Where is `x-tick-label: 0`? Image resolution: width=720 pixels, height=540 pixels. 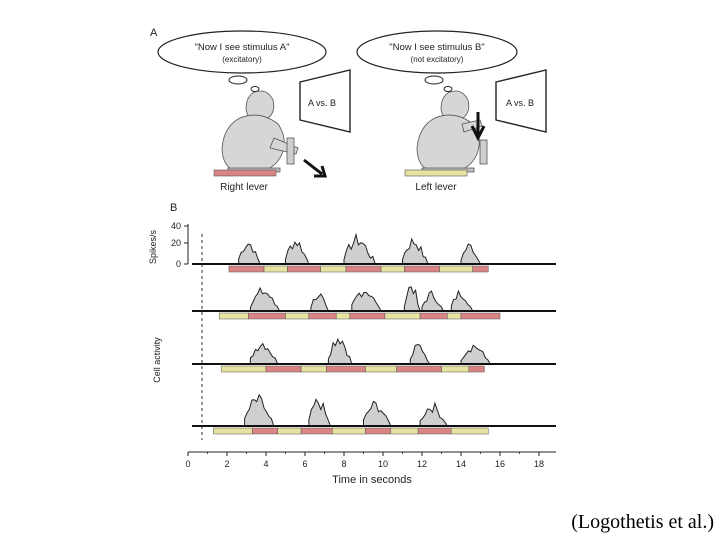
x-tick-label: 0 is located at coordinates (187, 464).